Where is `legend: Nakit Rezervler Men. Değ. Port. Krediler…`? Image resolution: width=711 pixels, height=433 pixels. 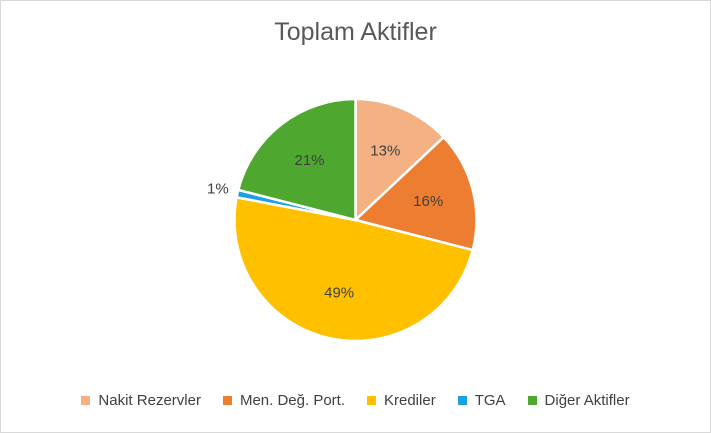 legend: Nakit Rezervler Men. Değ. Port. Krediler… is located at coordinates (355, 400).